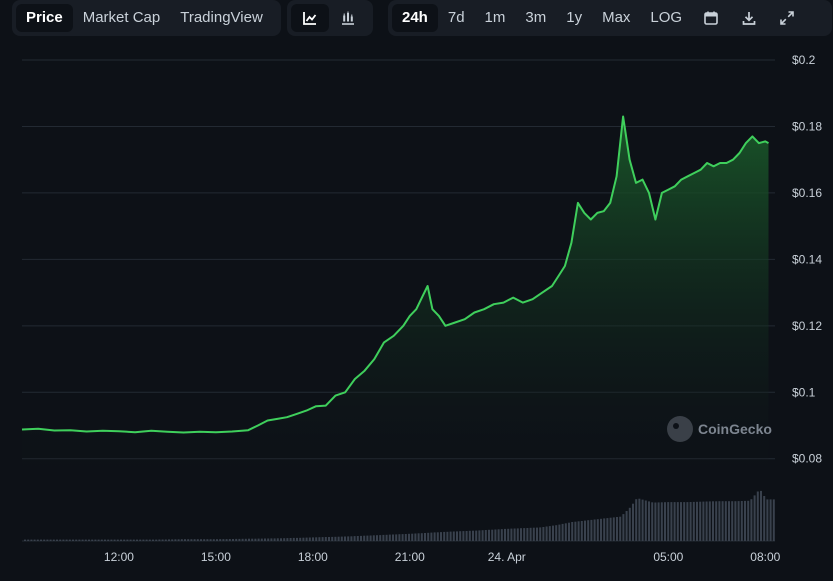  I want to click on view-tab-group: Price Market Cap TradingView, so click(146, 18).